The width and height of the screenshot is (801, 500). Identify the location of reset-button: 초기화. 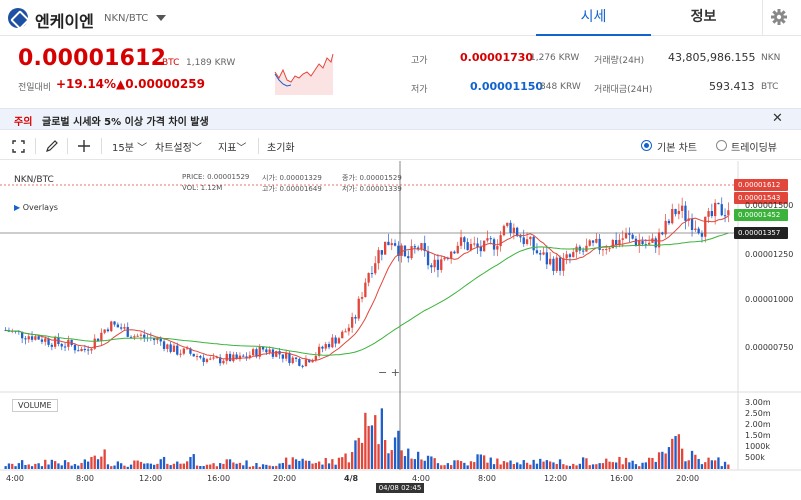
(281, 148).